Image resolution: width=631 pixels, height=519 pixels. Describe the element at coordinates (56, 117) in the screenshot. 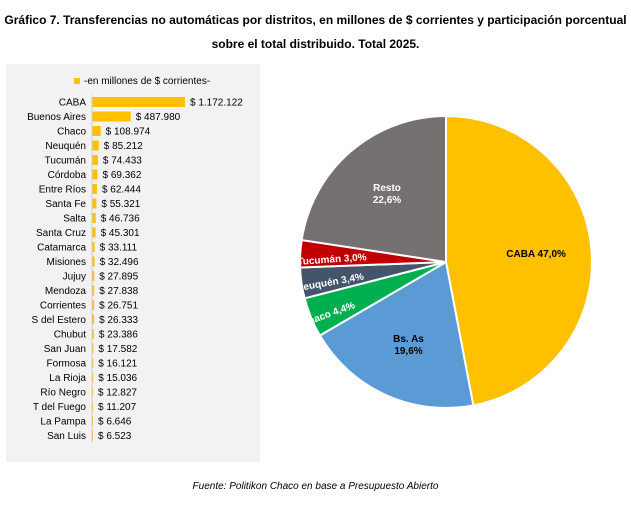

I see `bar-category-label: Buenos Aires` at that location.